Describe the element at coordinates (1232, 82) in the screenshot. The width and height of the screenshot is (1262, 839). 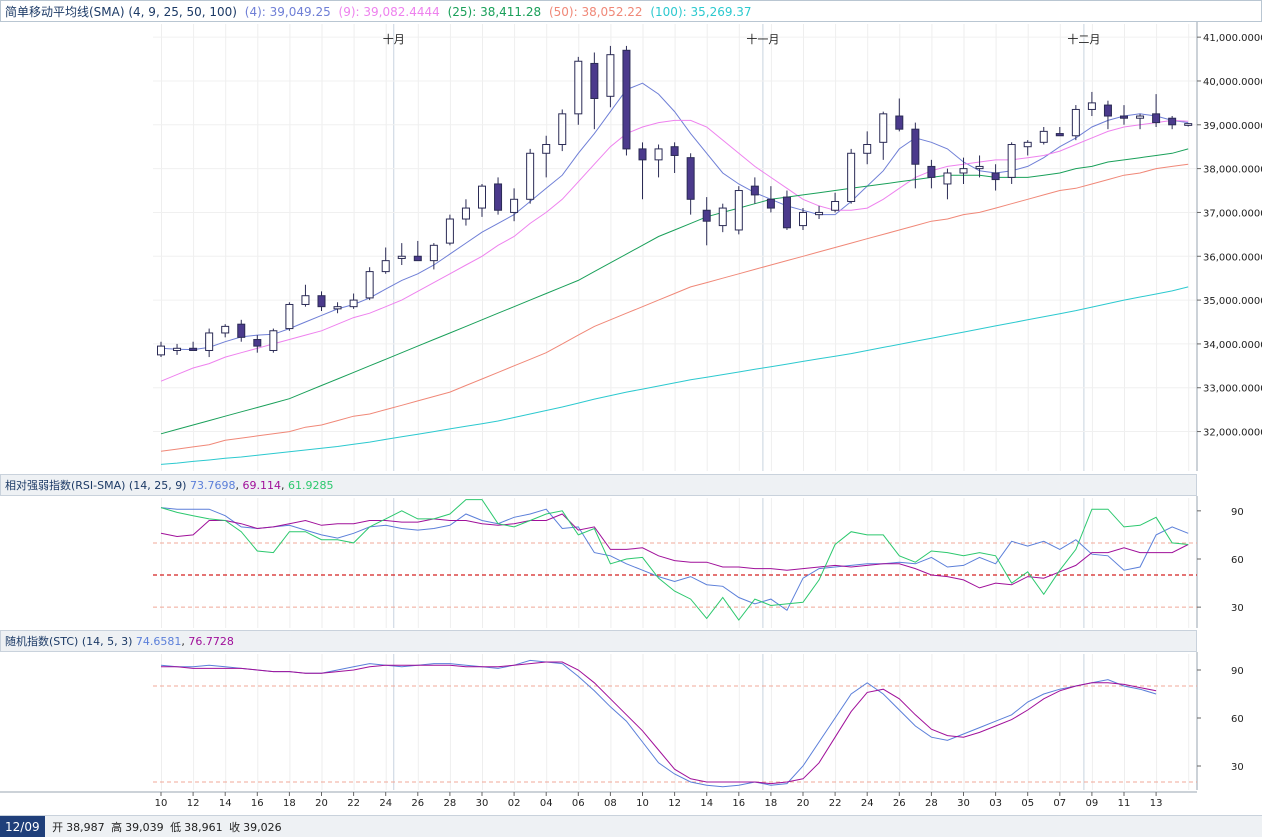
I see `y-tick-label: 40,000.0000` at that location.